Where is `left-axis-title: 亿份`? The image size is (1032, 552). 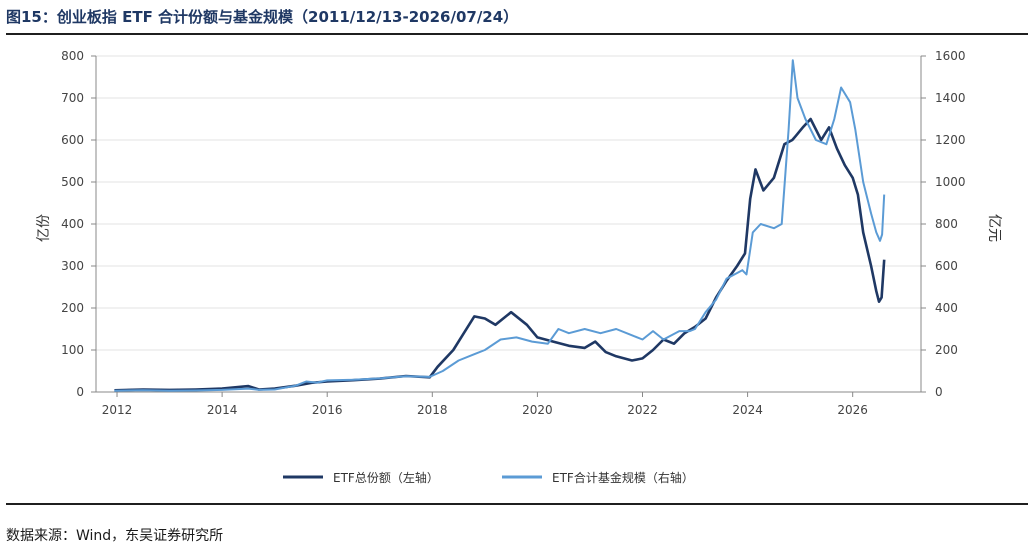 left-axis-title: 亿份 is located at coordinates (44, 228).